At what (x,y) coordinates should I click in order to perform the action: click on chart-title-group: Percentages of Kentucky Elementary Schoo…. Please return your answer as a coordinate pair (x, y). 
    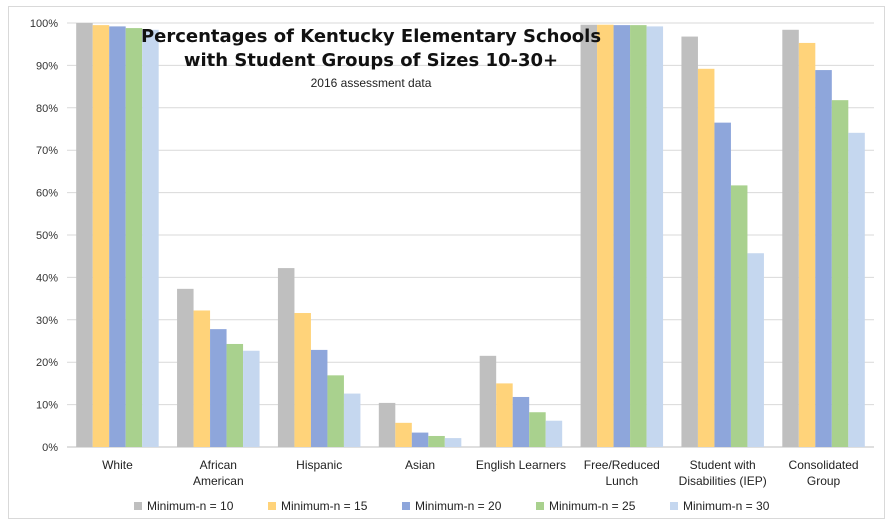
    Looking at the image, I should click on (371, 58).